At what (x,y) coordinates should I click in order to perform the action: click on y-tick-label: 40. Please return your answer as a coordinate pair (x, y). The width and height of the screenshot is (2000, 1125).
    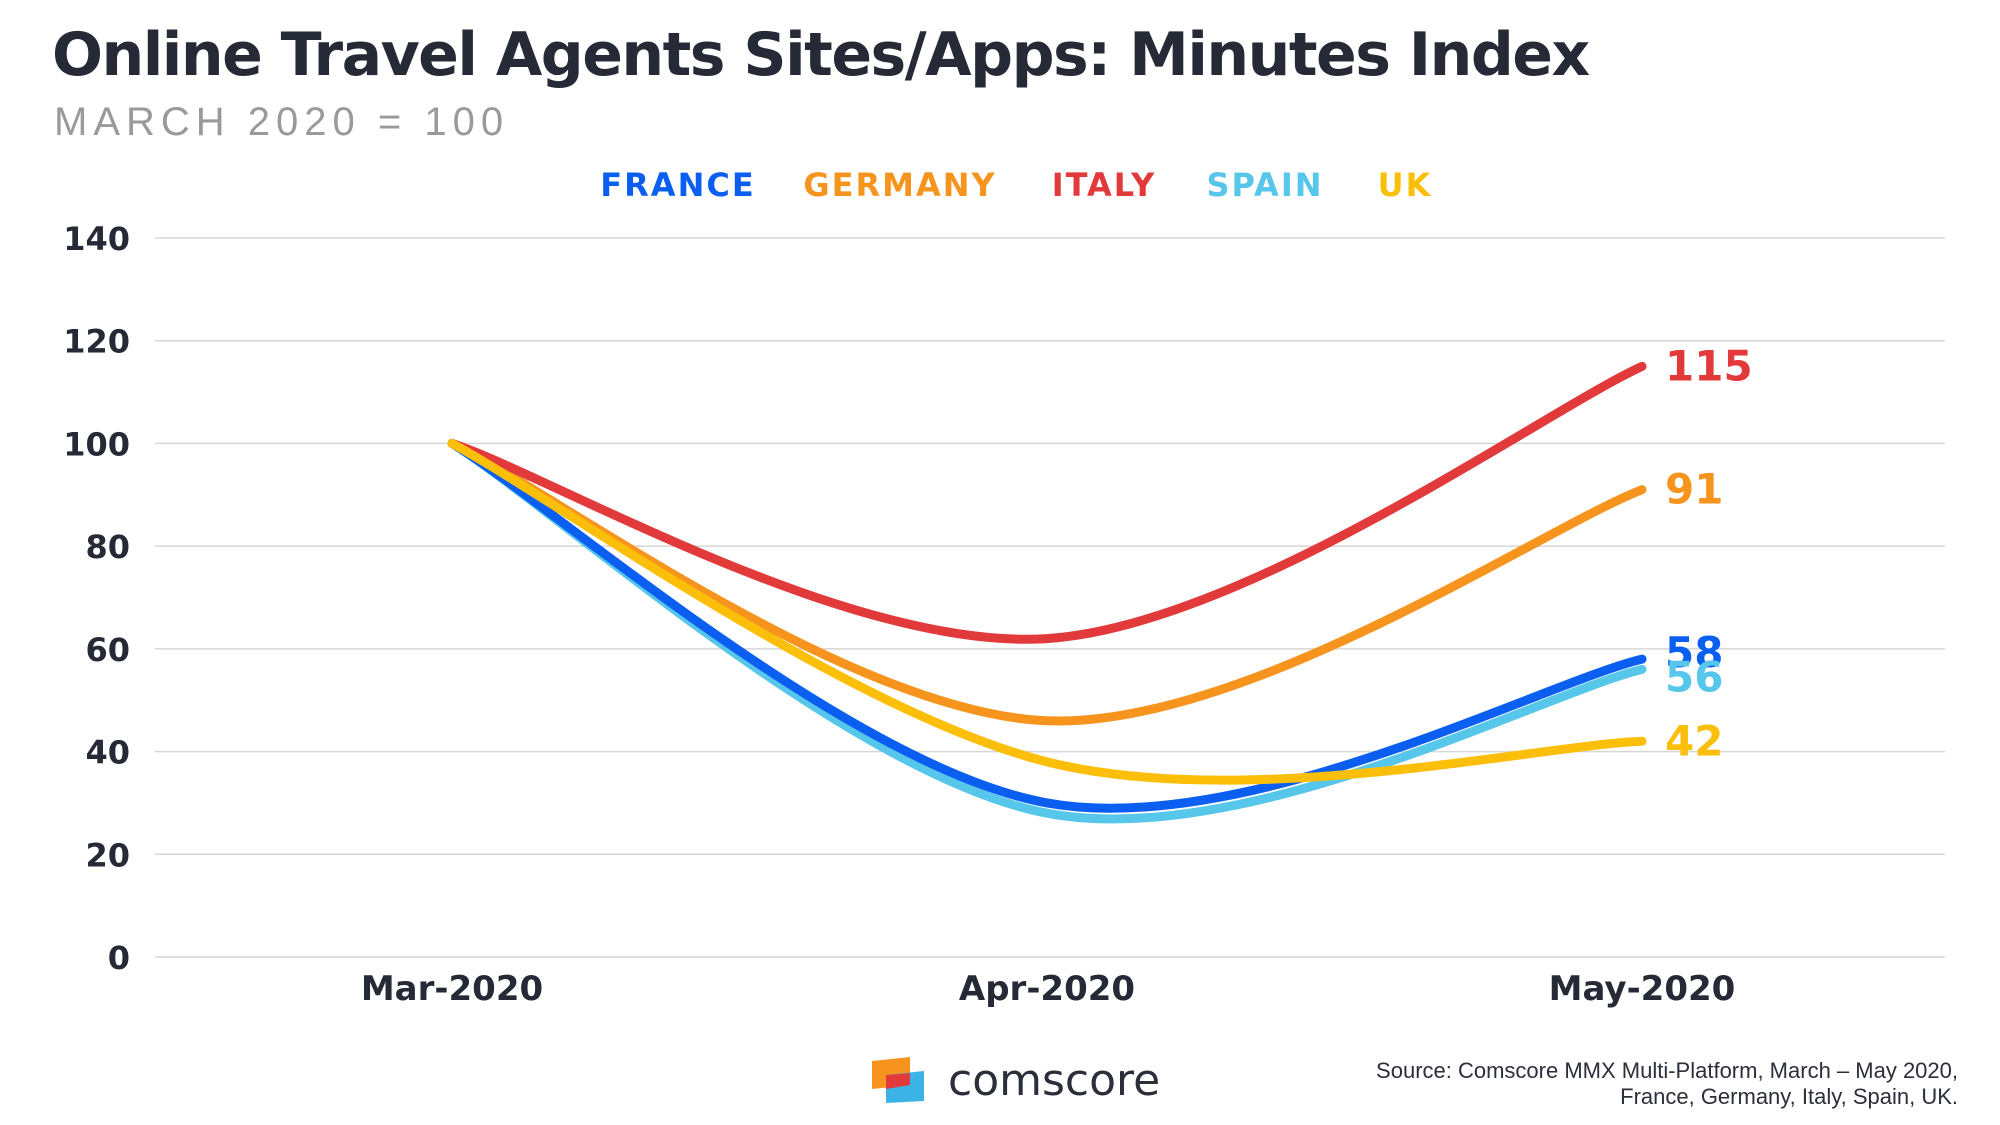
    Looking at the image, I should click on (107, 753).